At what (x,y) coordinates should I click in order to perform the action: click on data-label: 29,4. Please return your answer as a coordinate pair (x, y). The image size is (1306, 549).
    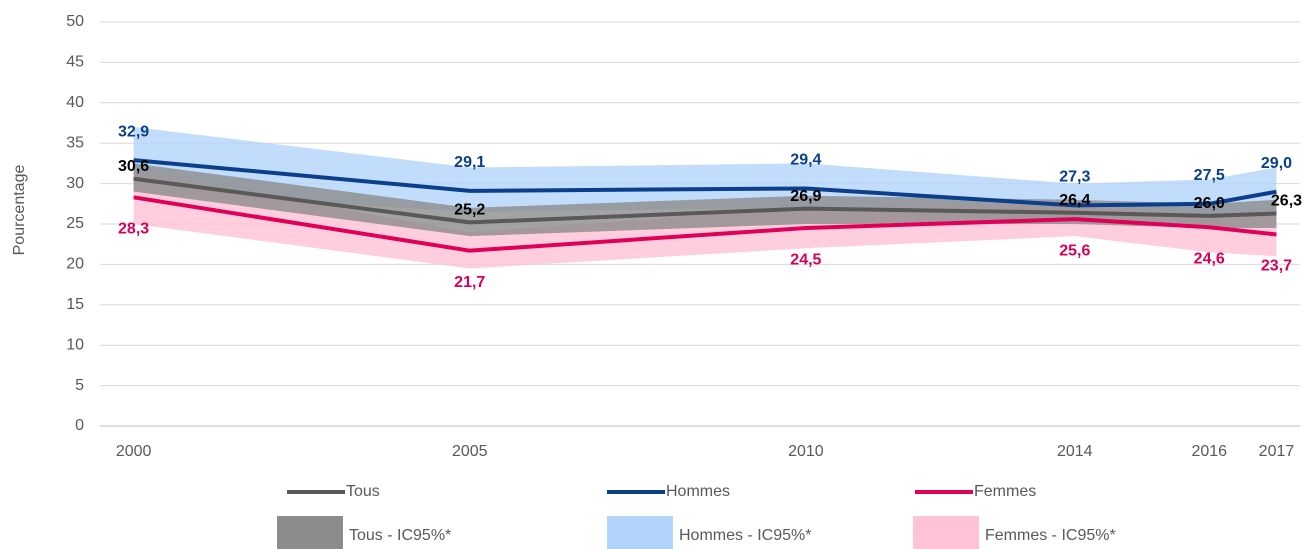
    Looking at the image, I should click on (805, 160).